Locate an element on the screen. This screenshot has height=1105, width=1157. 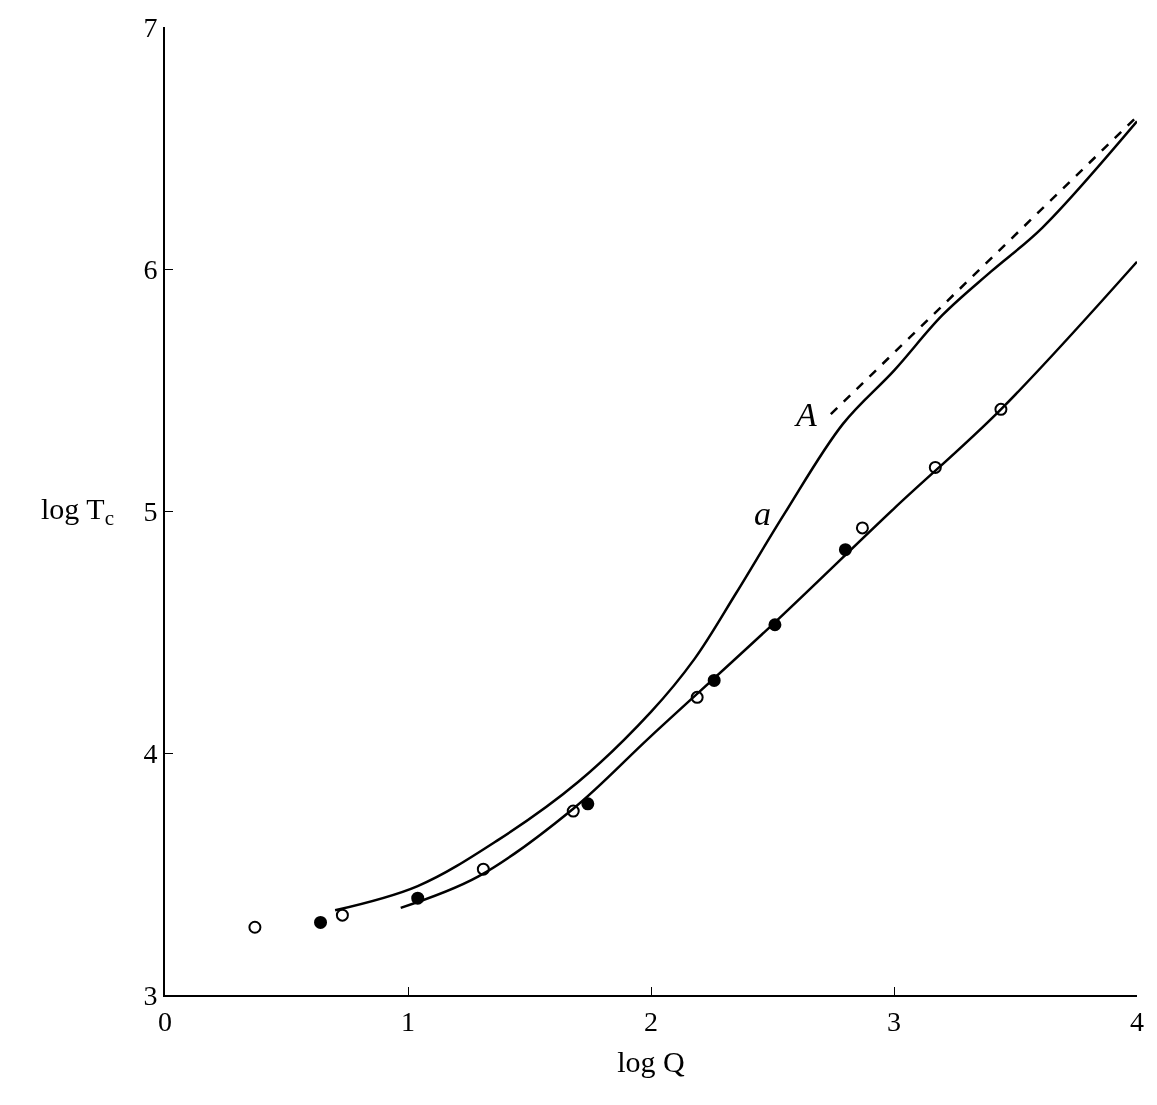
x-tick-label: 1 is located at coordinates (408, 1021).